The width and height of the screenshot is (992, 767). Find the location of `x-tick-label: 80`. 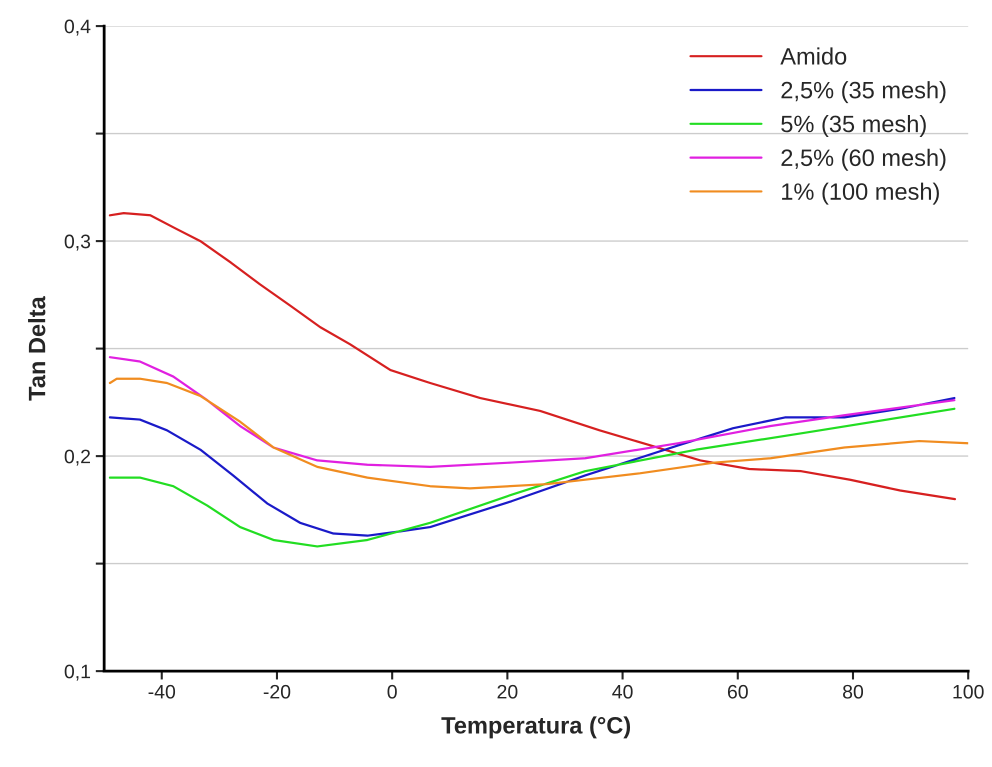

x-tick-label: 80 is located at coordinates (853, 691).